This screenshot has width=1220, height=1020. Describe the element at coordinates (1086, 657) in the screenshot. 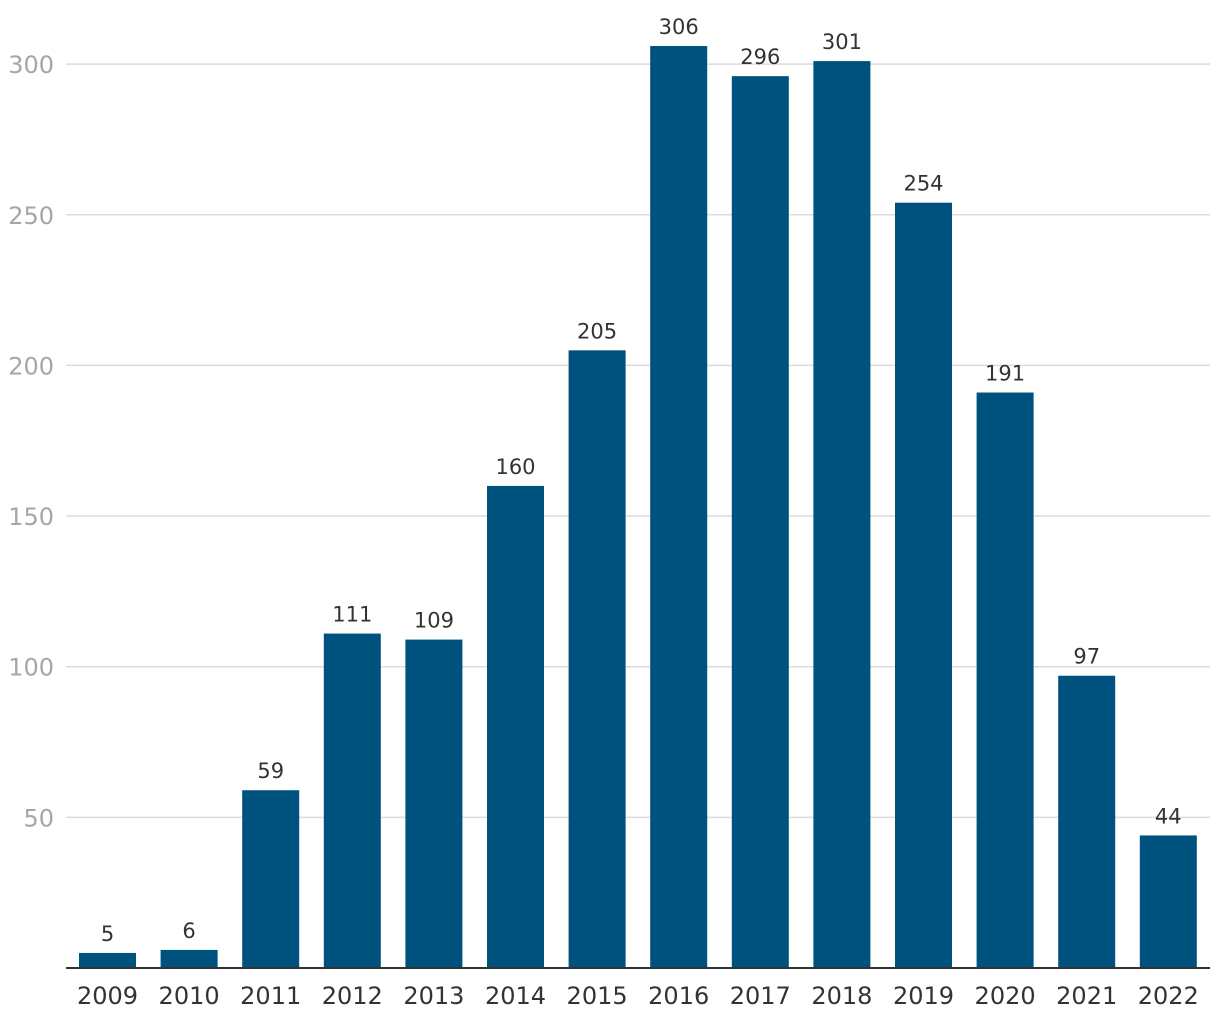

I see `data-label-2021: 97` at that location.